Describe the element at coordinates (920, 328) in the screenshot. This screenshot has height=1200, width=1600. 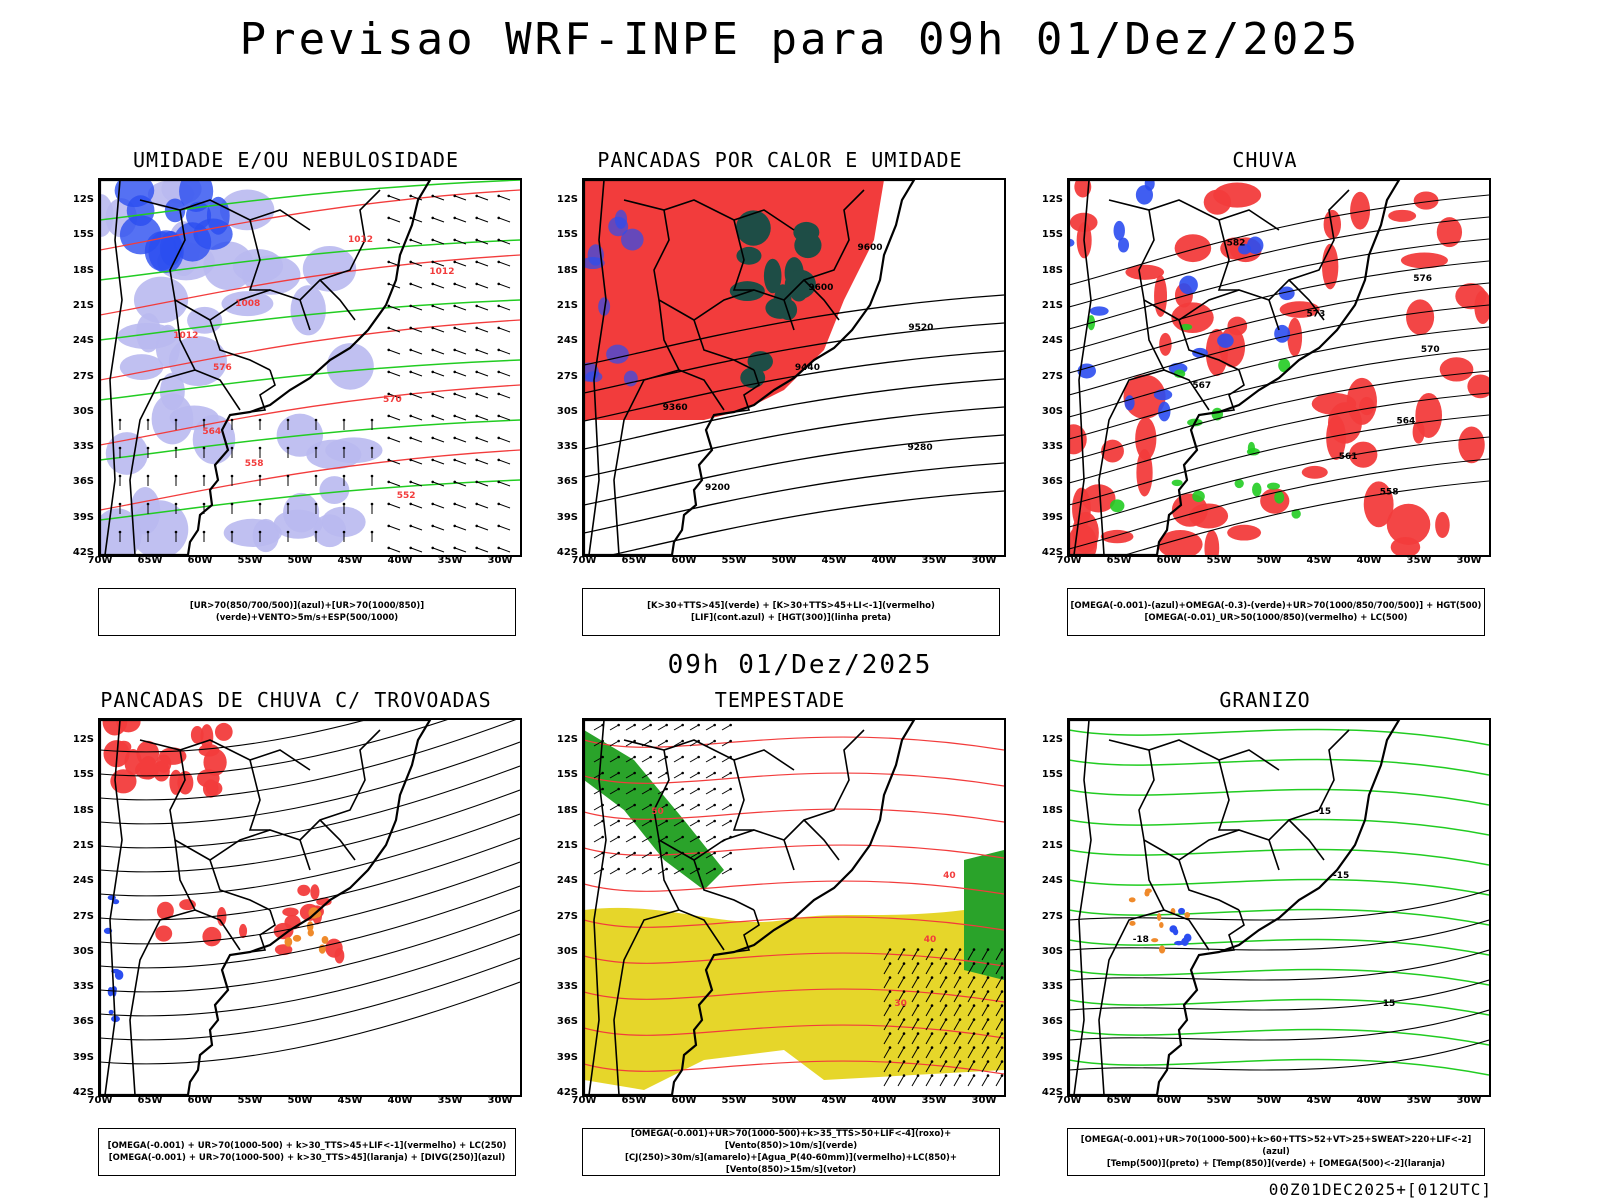
I see `contour-label: 9520` at that location.